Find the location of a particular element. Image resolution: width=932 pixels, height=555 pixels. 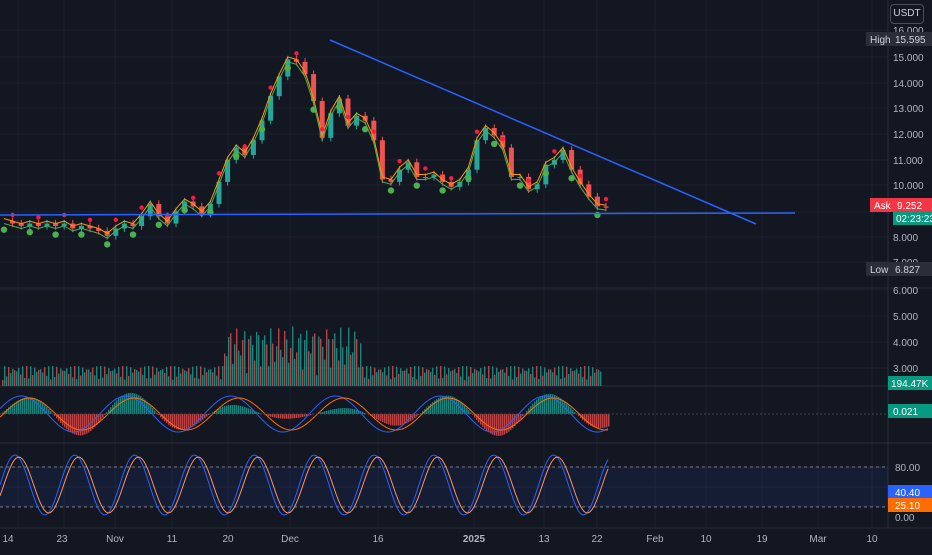

currency-button: USDT is located at coordinates (907, 14).